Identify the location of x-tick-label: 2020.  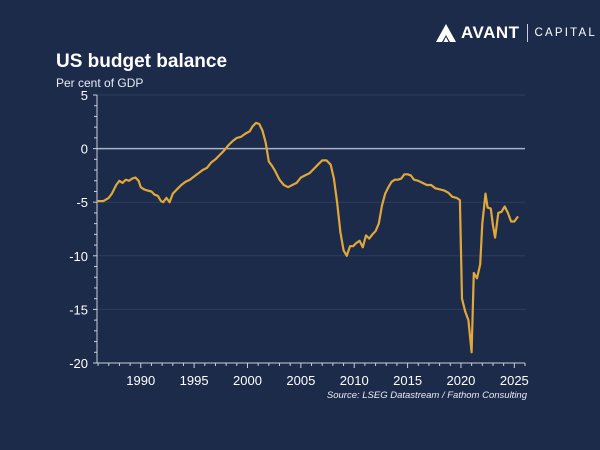
(460, 380).